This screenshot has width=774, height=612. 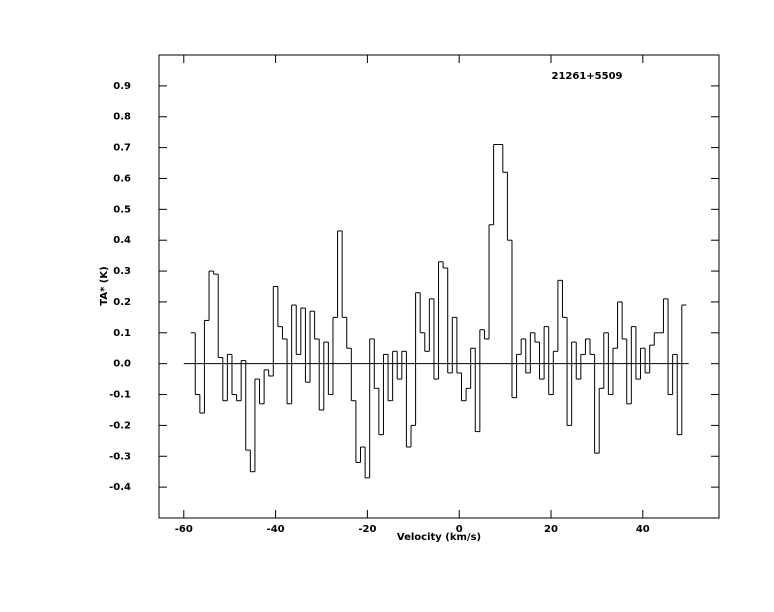 What do you see at coordinates (276, 529) in the screenshot?
I see `x-tick-label: -40` at bounding box center [276, 529].